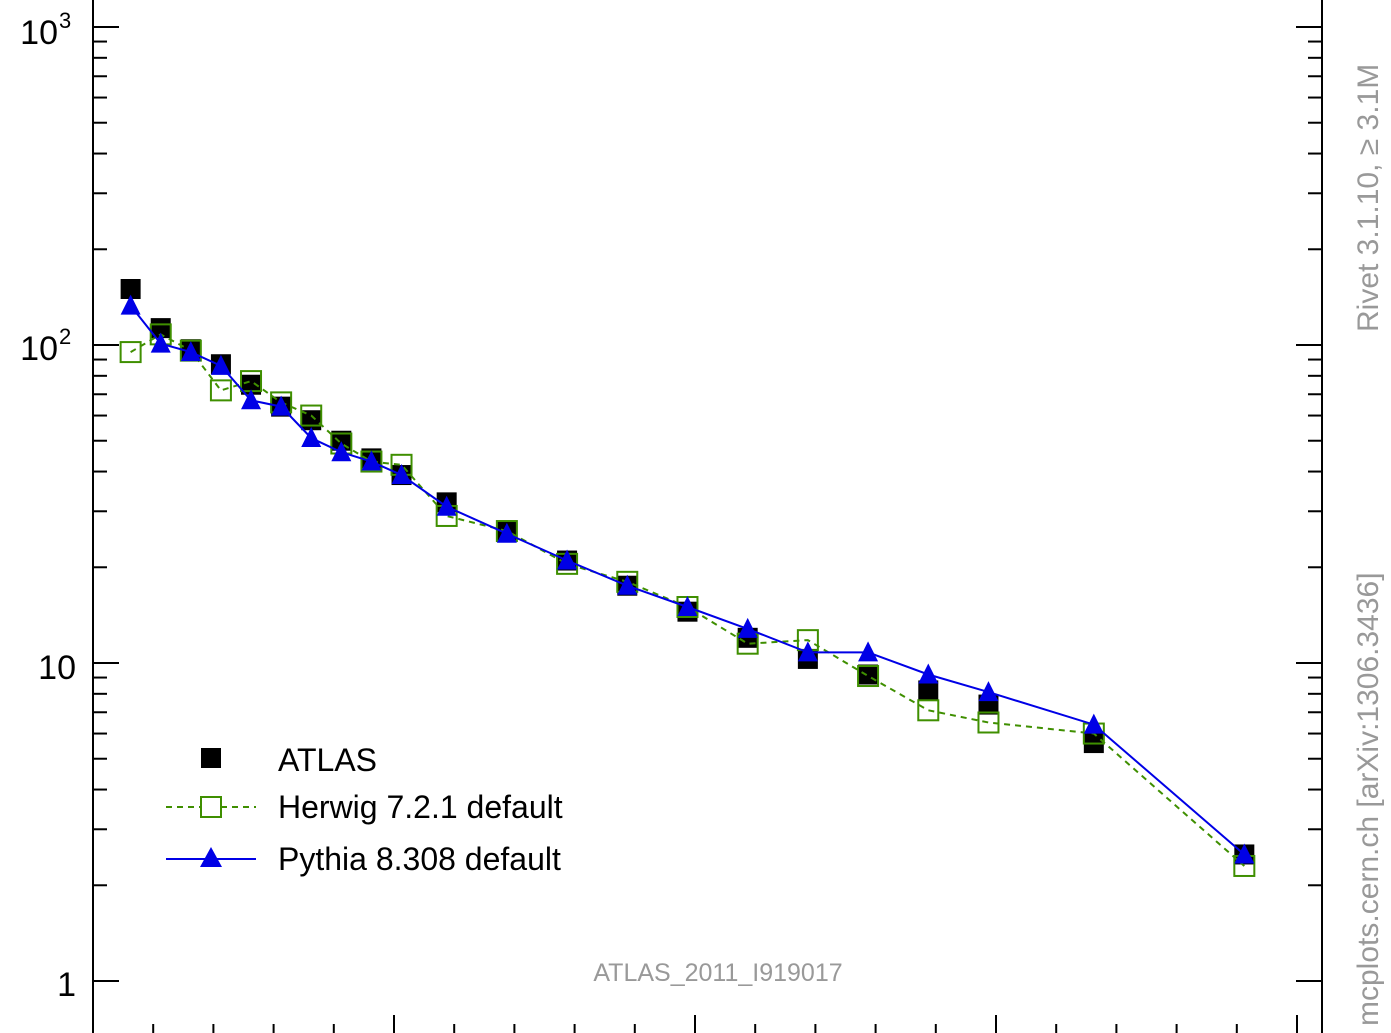 The width and height of the screenshot is (1391, 1033). Describe the element at coordinates (211, 807) in the screenshot. I see `legend-marker-herwig` at that location.